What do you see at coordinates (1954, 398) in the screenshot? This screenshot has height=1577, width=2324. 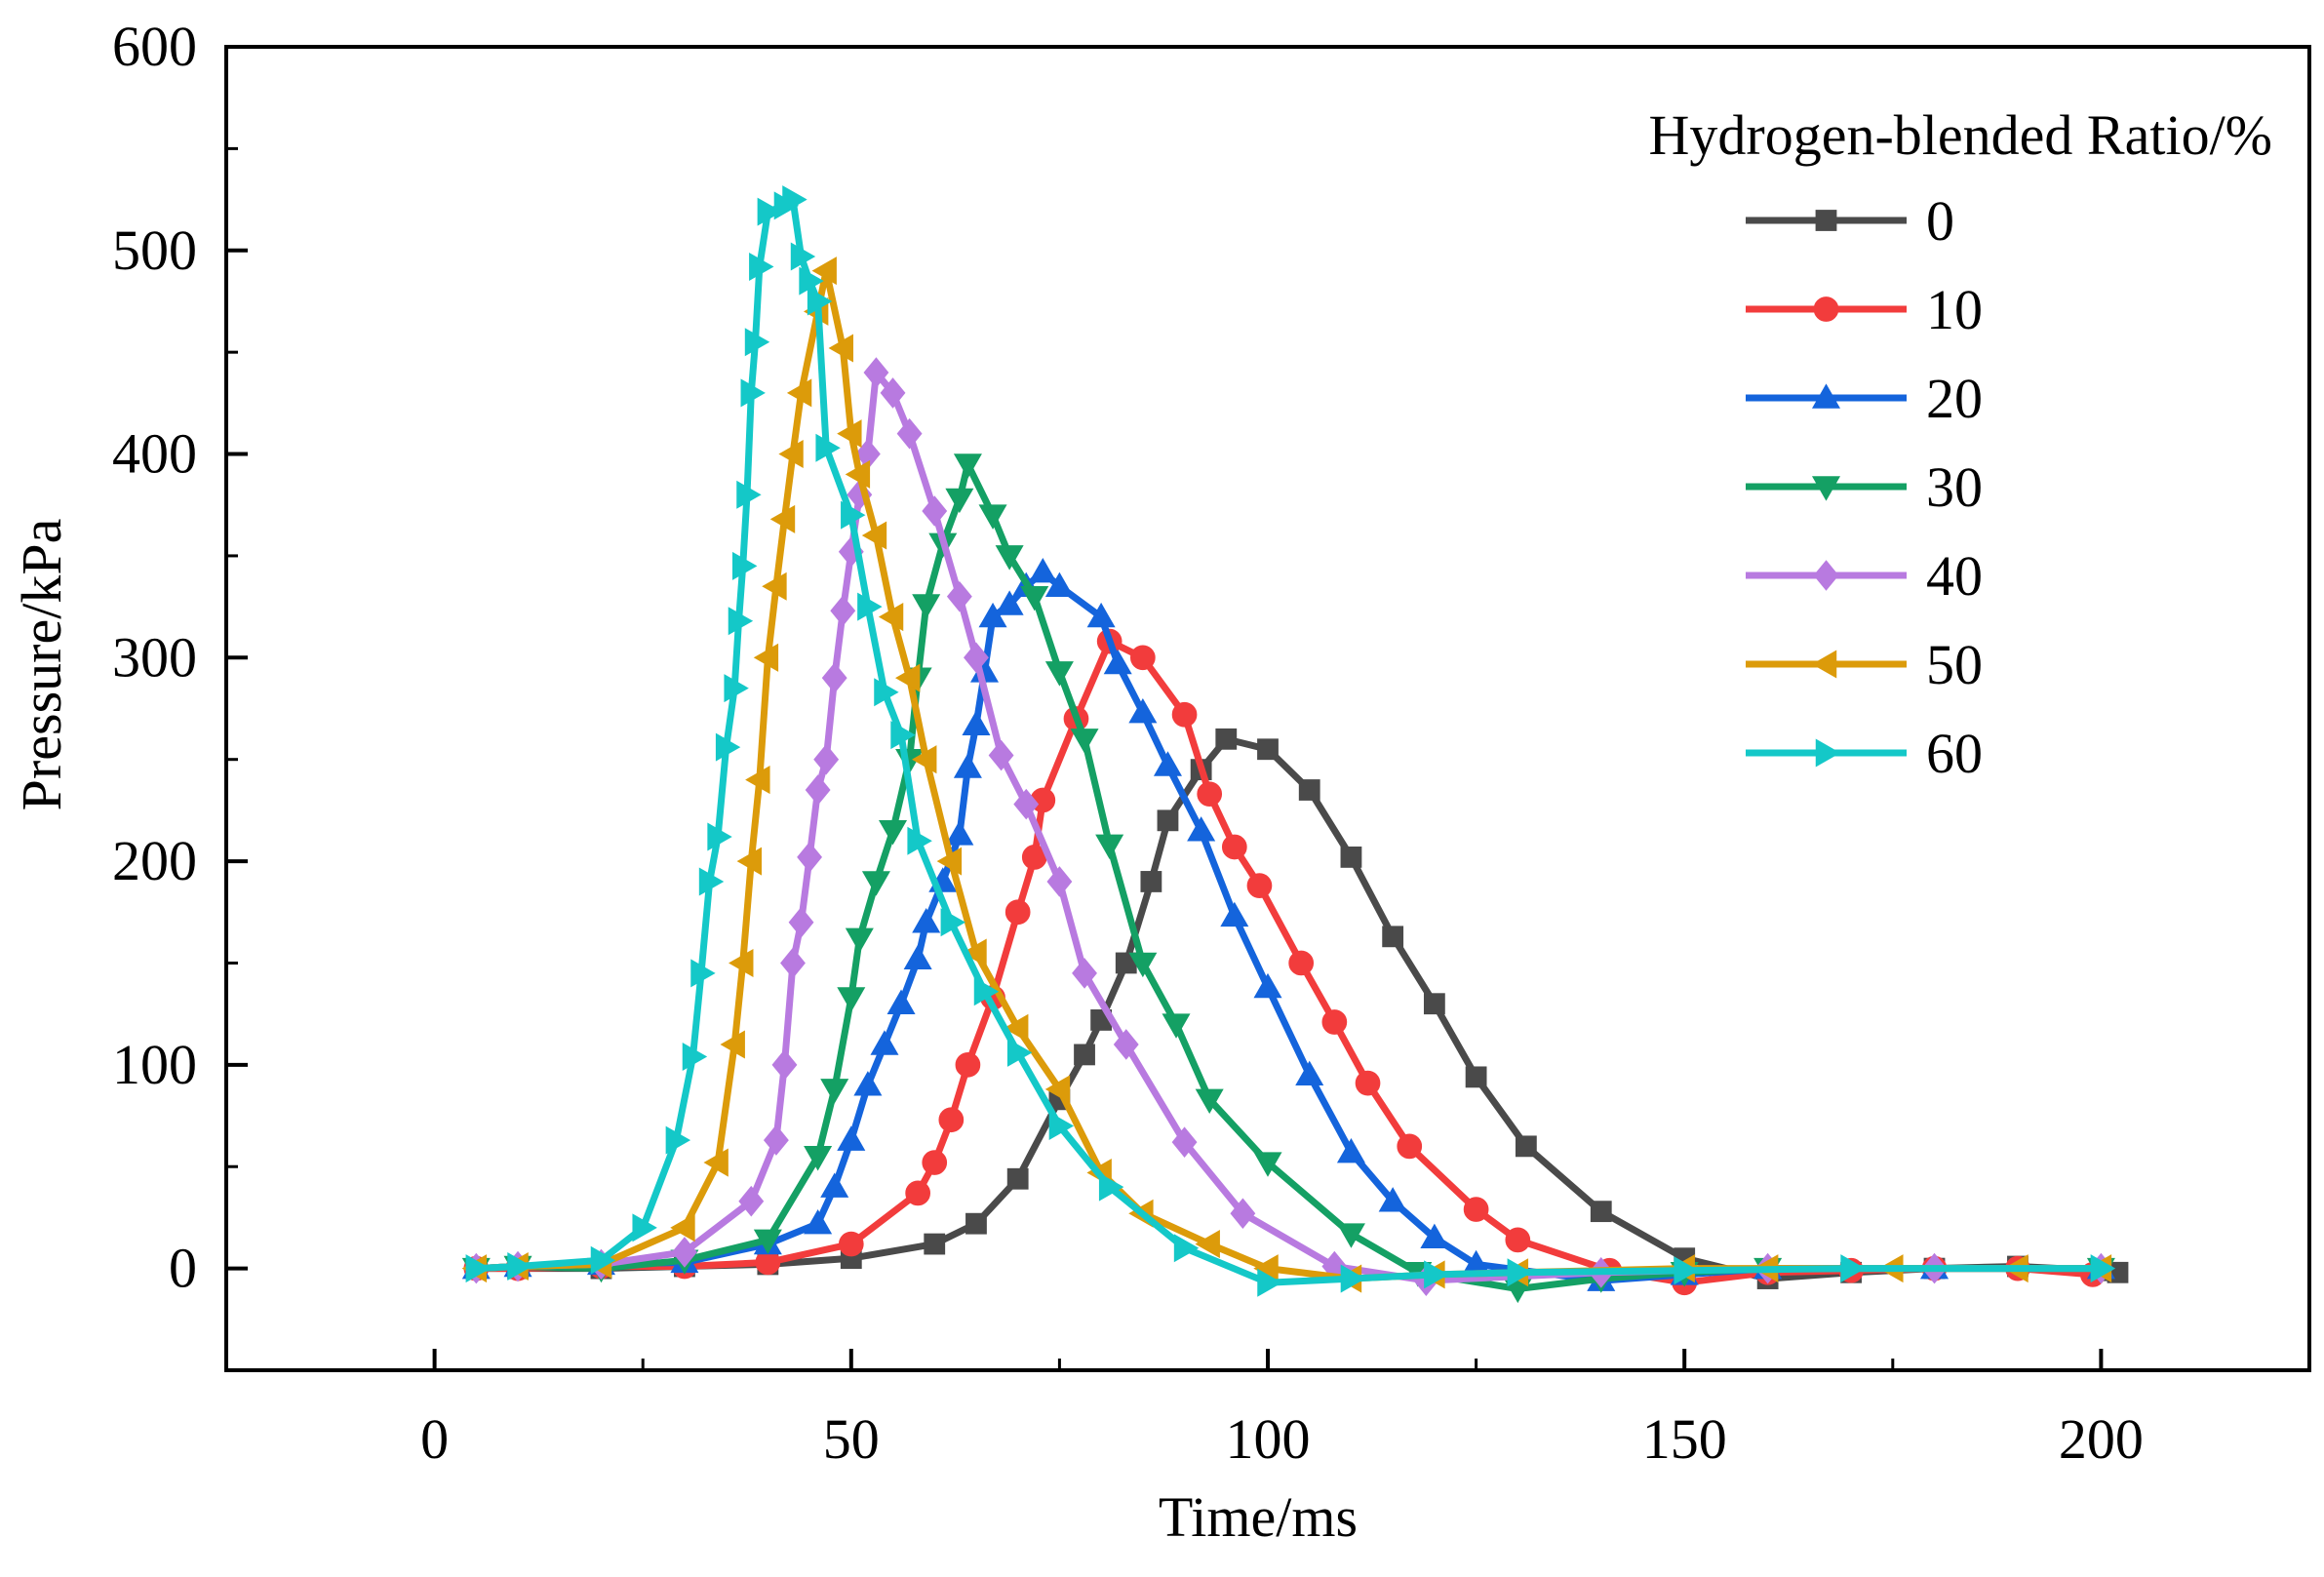 I see `legend-label: 20` at bounding box center [1954, 398].